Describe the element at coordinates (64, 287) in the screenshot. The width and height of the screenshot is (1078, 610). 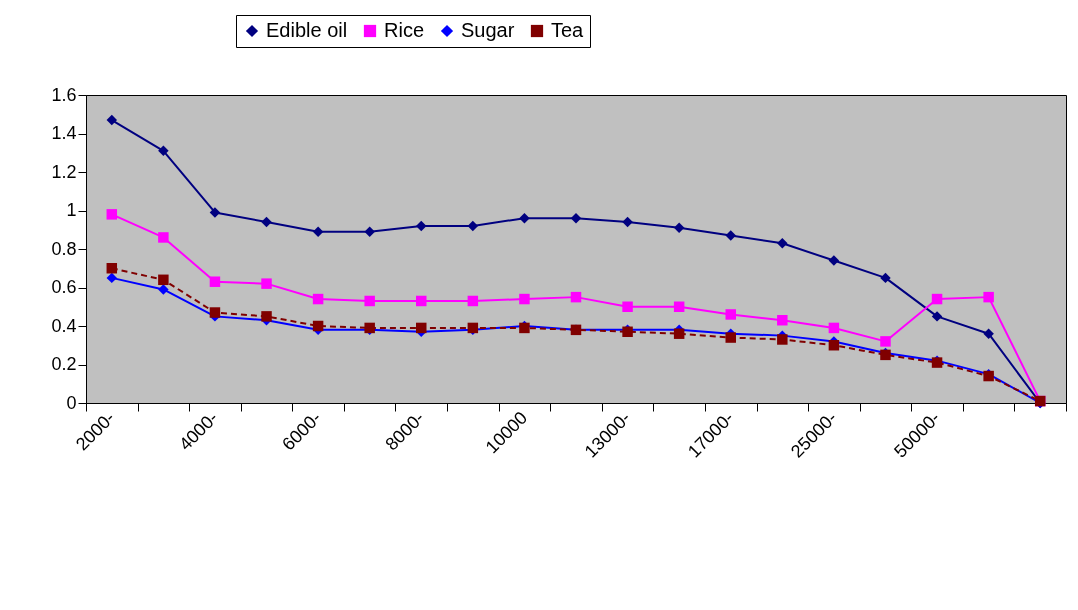
I see `y-tick-label: 0.6` at that location.